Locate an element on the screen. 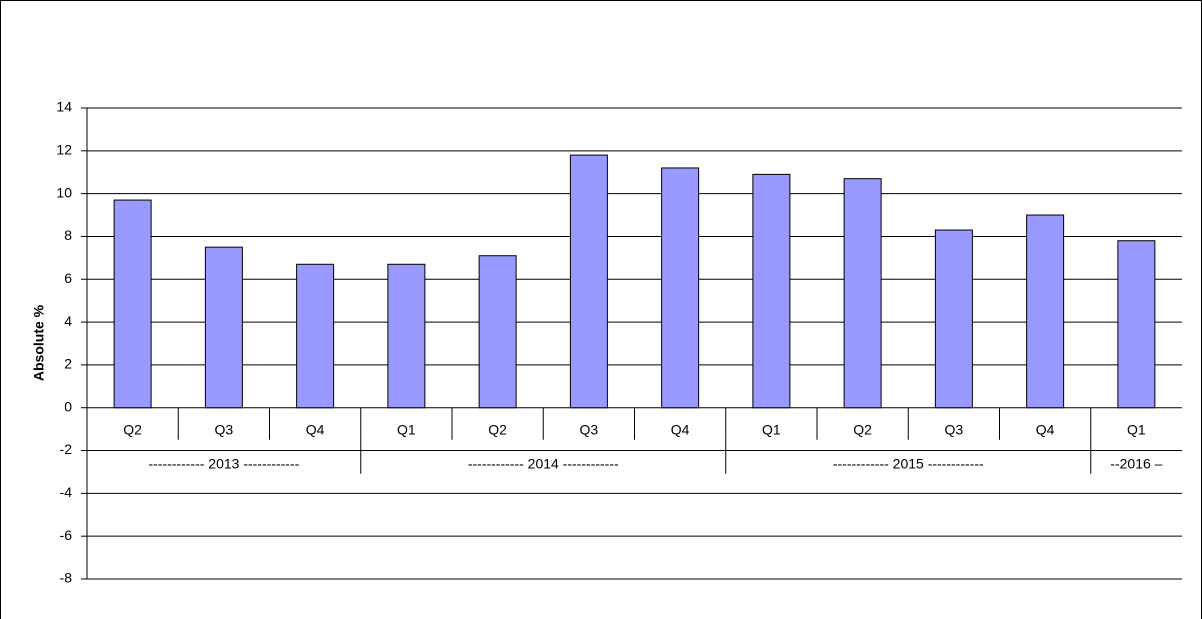 The height and width of the screenshot is (619, 1202). group-label: ------------ 2014 ------------ is located at coordinates (543, 463).